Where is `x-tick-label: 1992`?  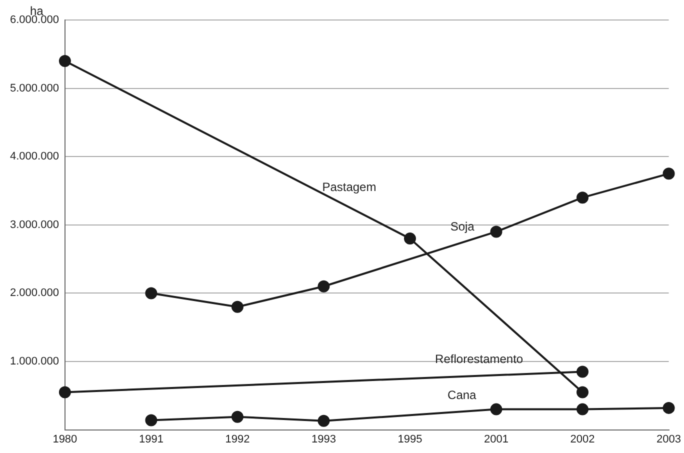
x-tick-label: 1992 is located at coordinates (237, 439).